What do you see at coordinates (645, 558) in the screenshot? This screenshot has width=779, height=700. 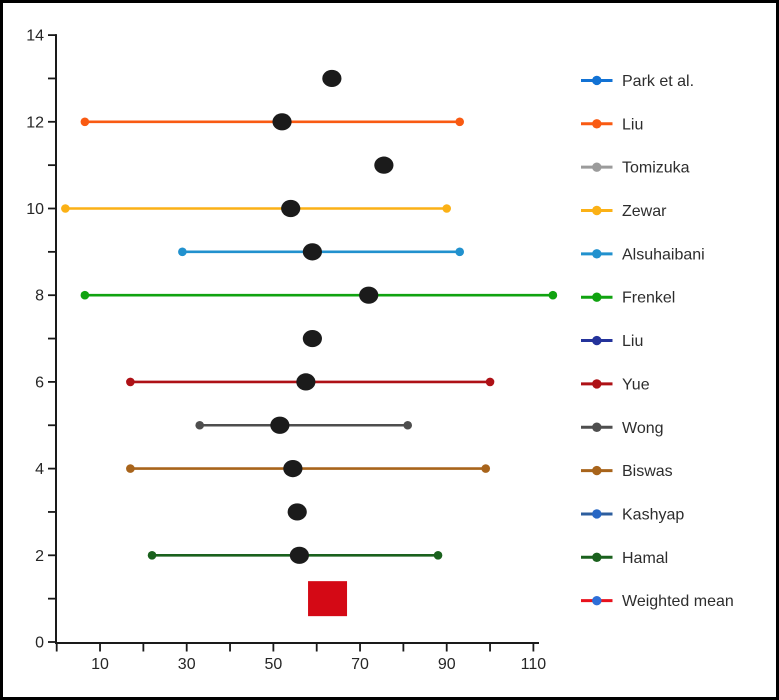 I see `legend-label-11-hamal: Hamal` at bounding box center [645, 558].